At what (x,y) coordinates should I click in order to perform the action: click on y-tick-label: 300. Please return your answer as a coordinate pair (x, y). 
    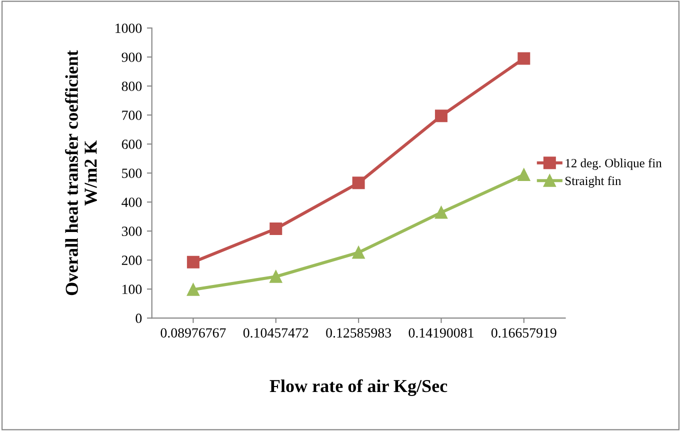
    Looking at the image, I should click on (132, 231).